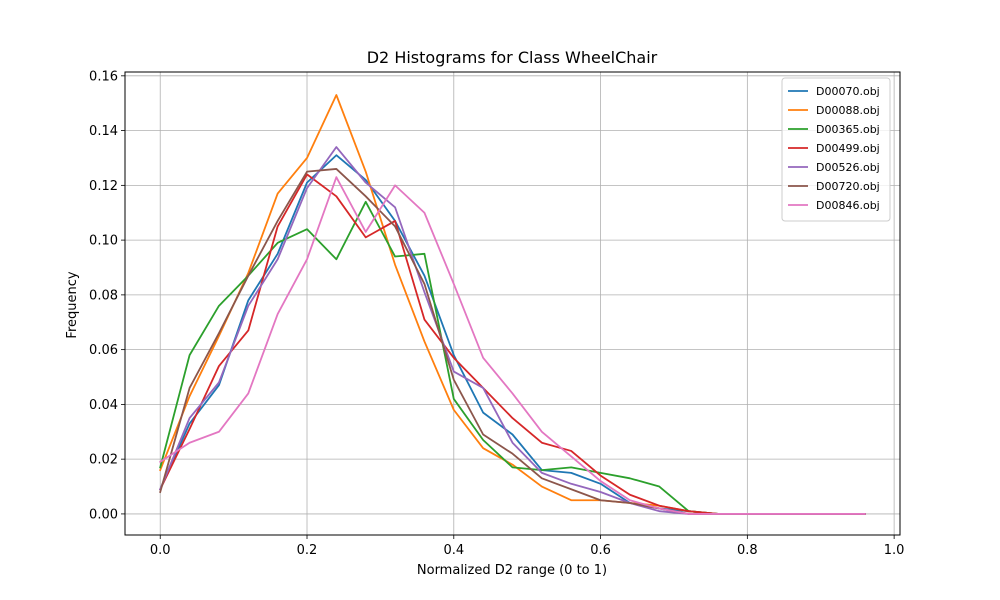 The image size is (1000, 600). What do you see at coordinates (307, 550) in the screenshot?
I see `x-tick-label: 0.2` at bounding box center [307, 550].